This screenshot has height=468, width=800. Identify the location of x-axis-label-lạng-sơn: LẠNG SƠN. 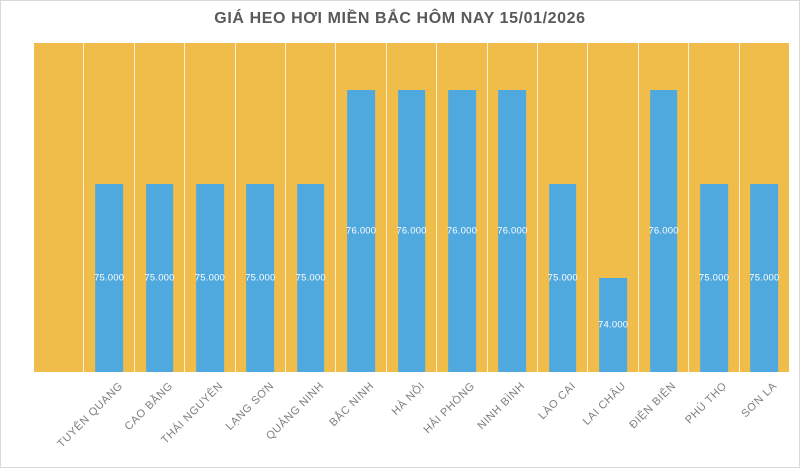
(249, 406).